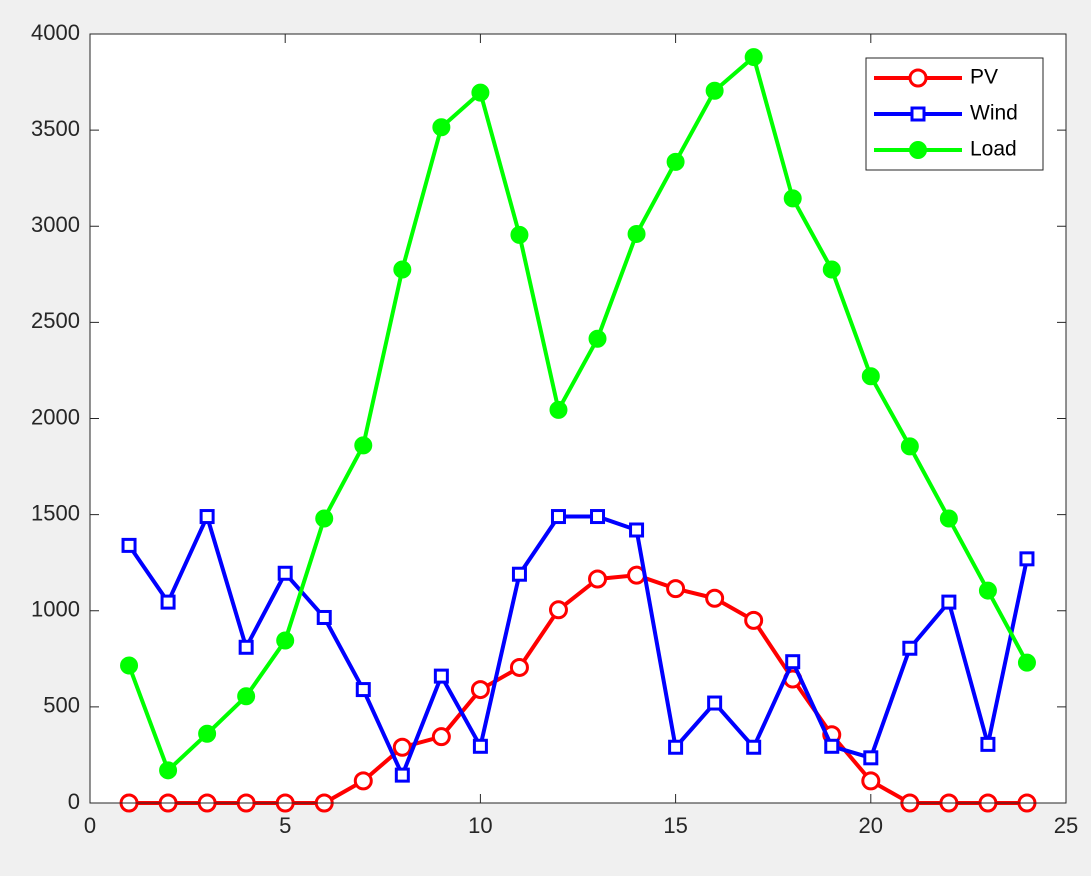 The width and height of the screenshot is (1091, 876). I want to click on y-tick-label: 1000, so click(55, 609).